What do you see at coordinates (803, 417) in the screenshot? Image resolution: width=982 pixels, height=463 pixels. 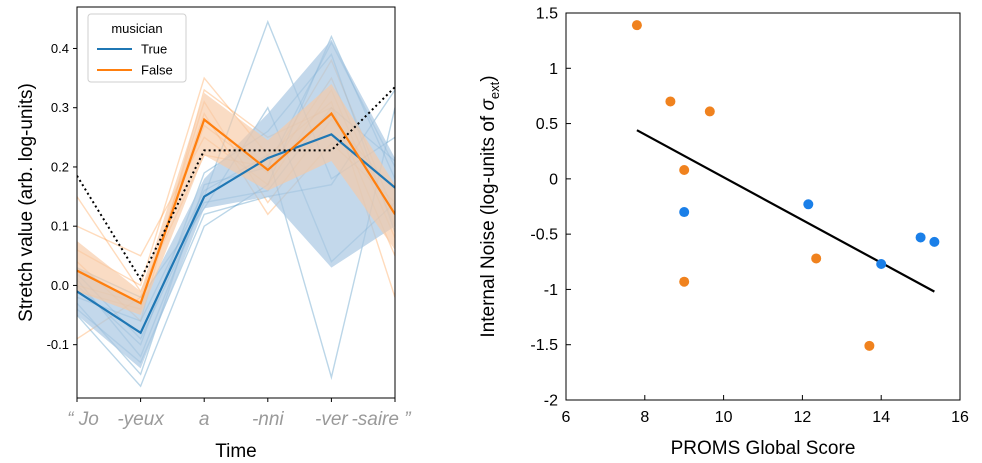 I see `right-x-tick-label: 12` at bounding box center [803, 417].